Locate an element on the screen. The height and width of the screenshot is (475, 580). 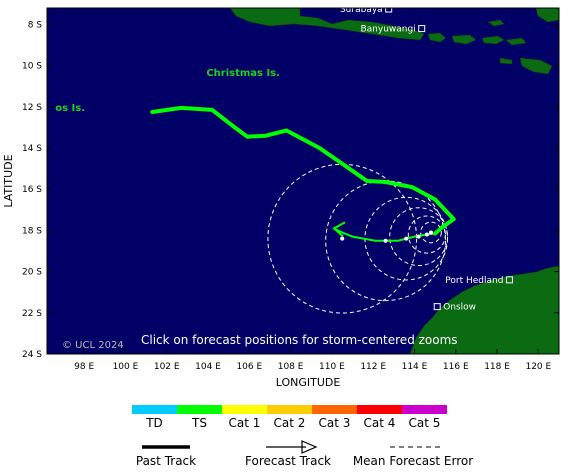
land-indonesia is located at coordinates (394, 41).